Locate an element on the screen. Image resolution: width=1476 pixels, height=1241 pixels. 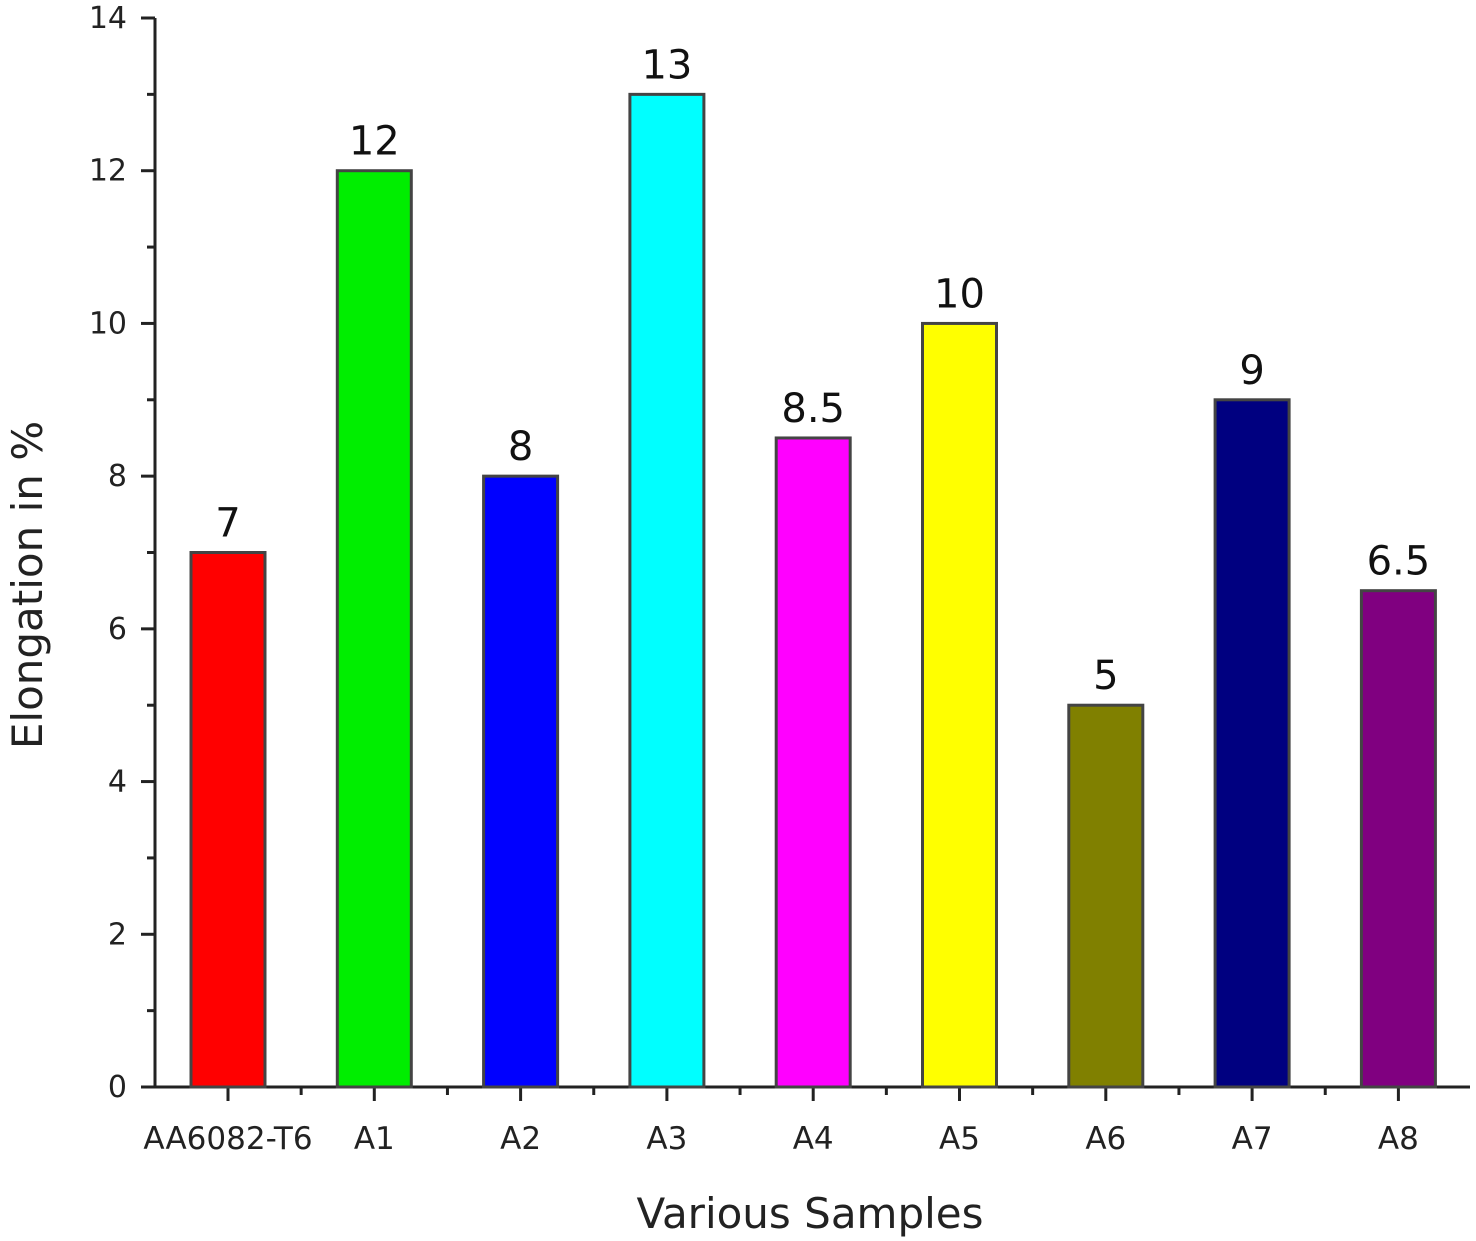
data-label: 5 is located at coordinates (1105, 676).